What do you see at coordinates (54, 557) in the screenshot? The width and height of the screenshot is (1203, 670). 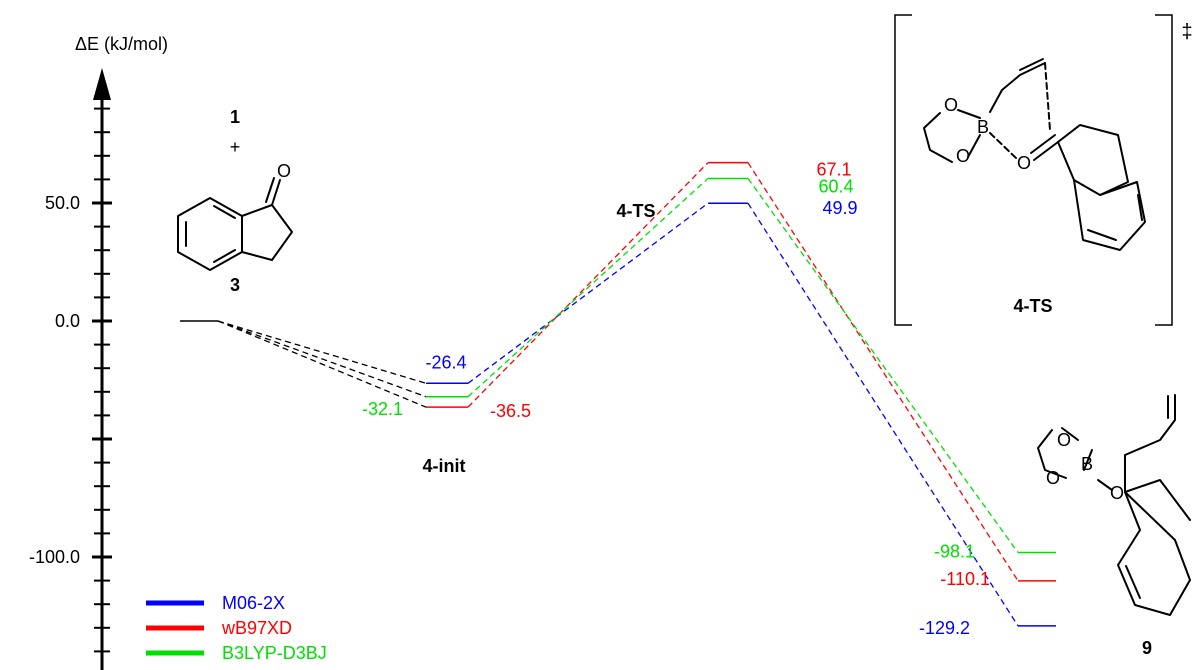 I see `y-tick-label: -100.0` at bounding box center [54, 557].